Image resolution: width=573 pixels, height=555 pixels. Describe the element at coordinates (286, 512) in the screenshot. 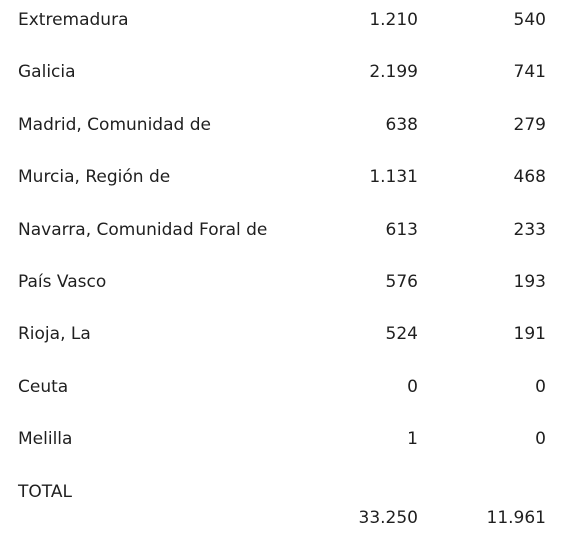

I see `total-row: TOTAL 33.250 11.961` at that location.